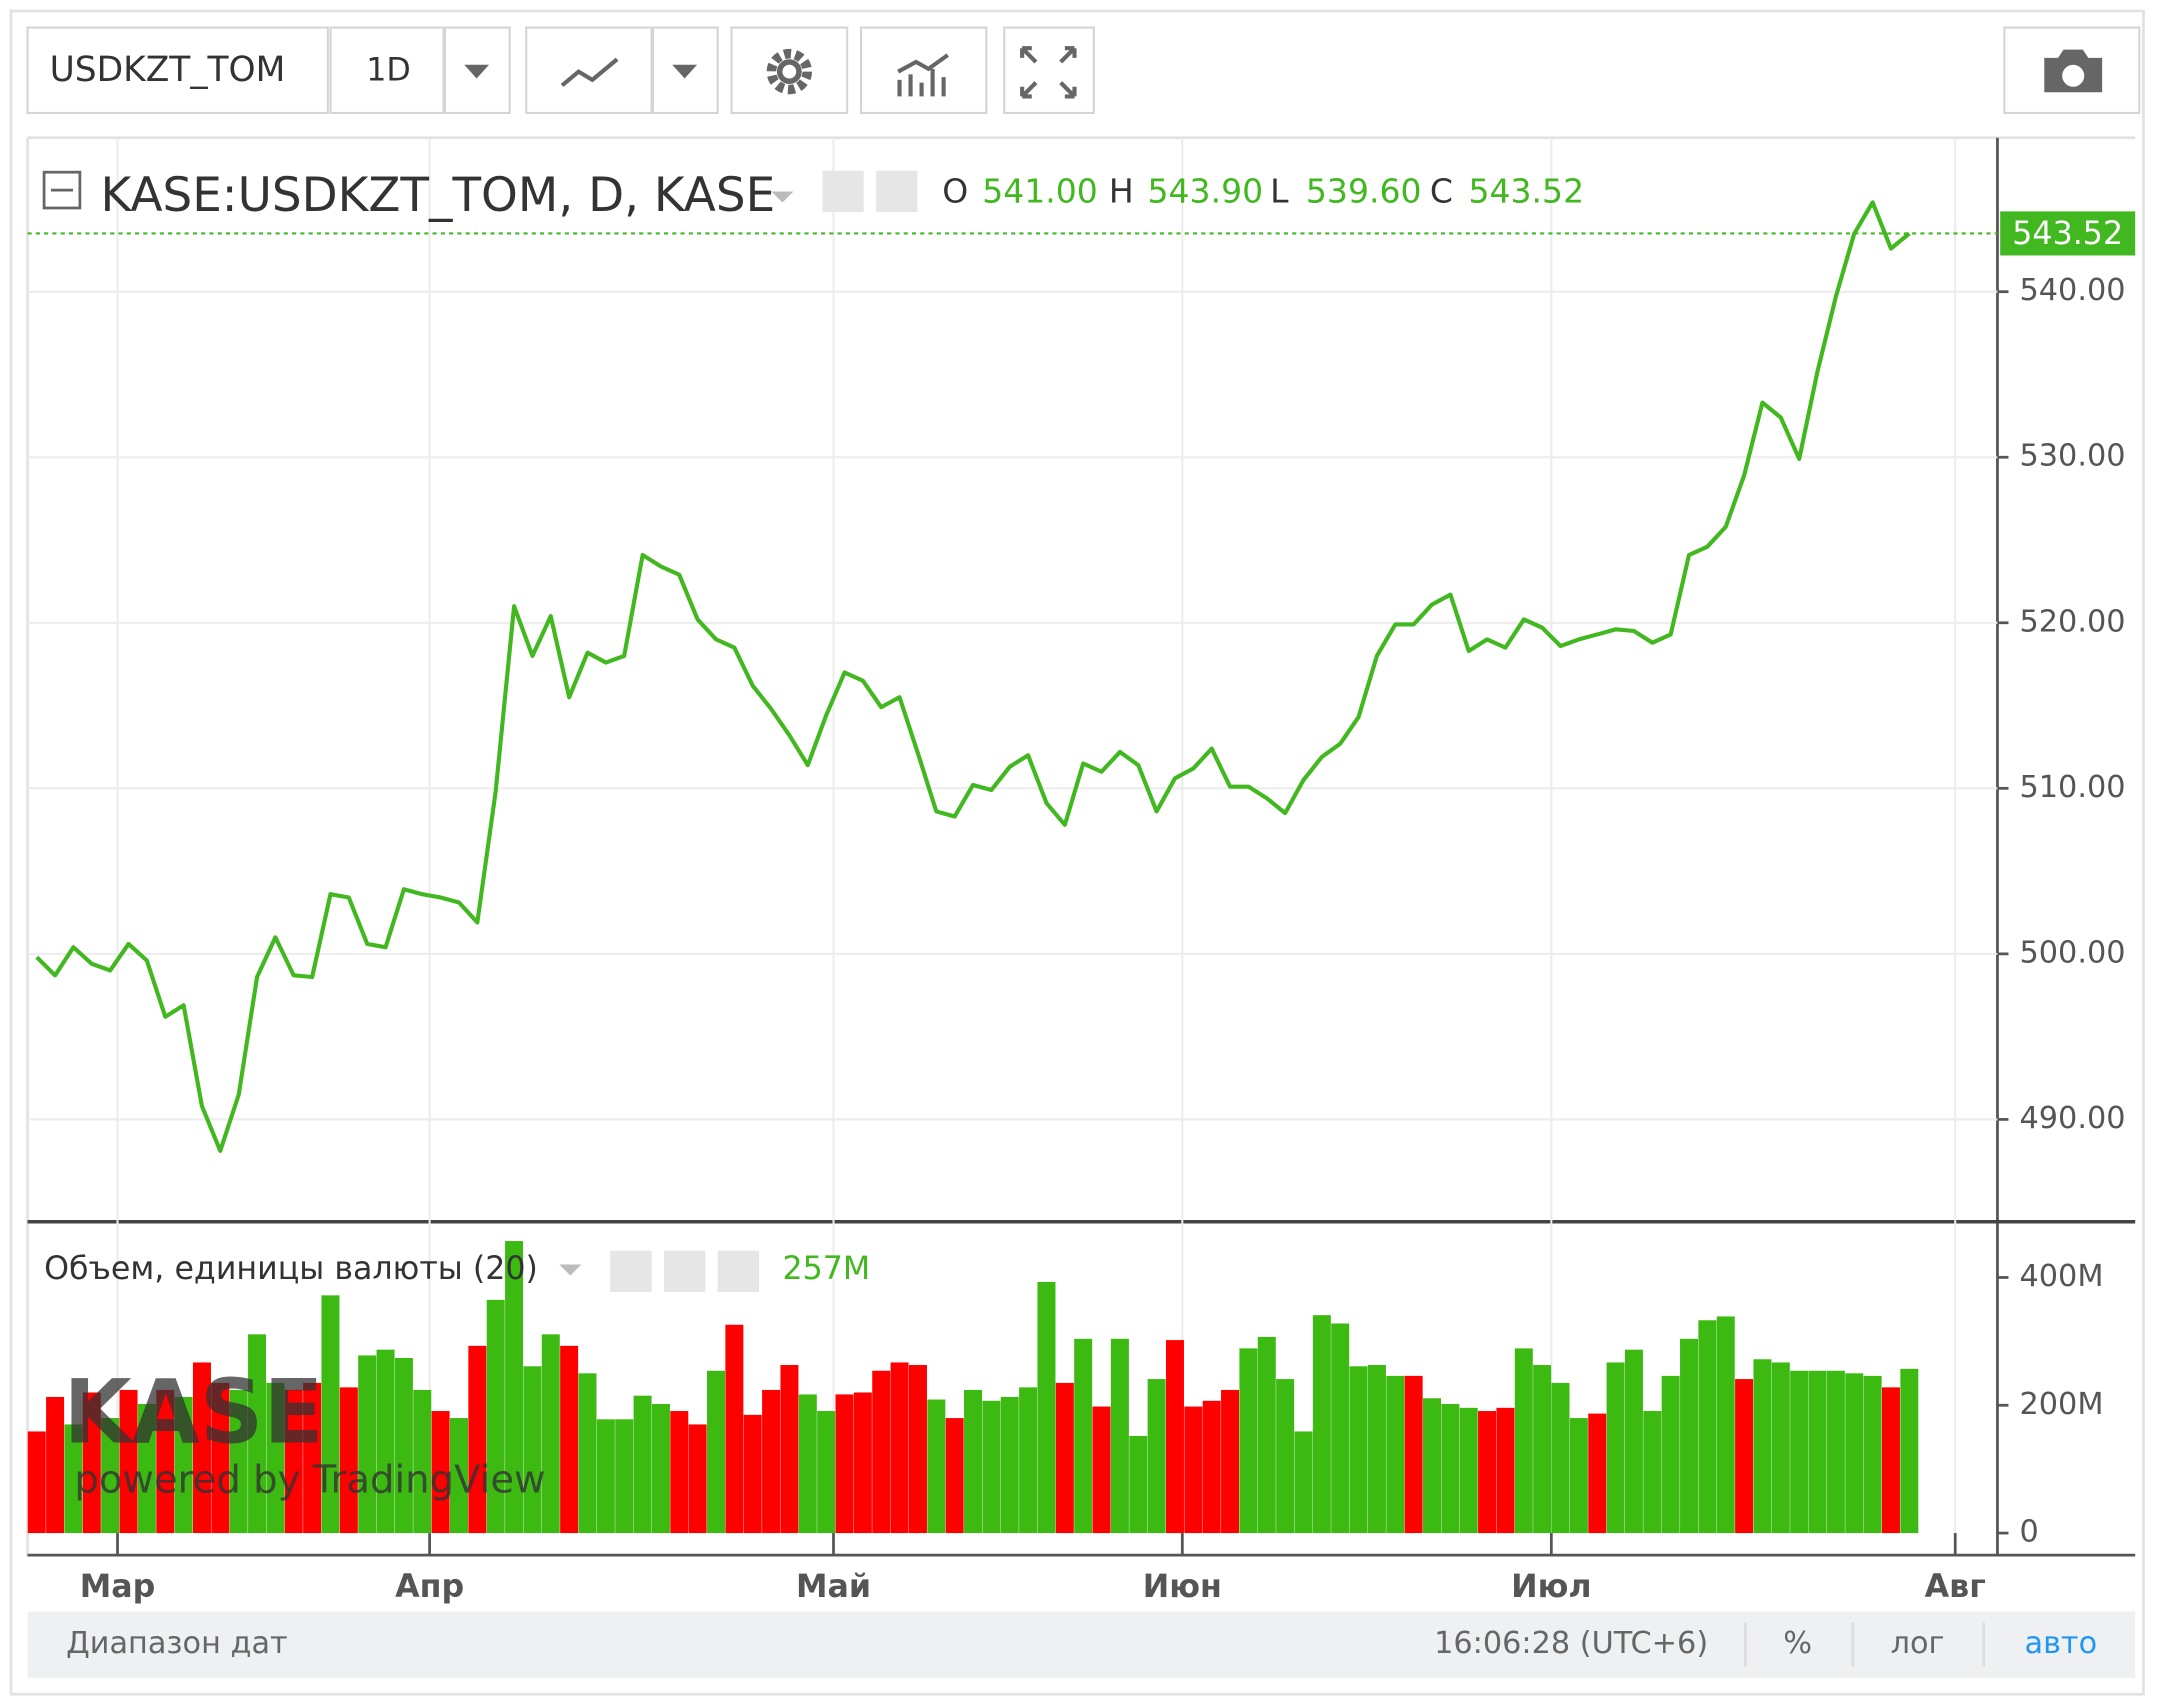 The width and height of the screenshot is (2160, 1708). What do you see at coordinates (1955, 1587) in the screenshot?
I see `x-tick-label: Авг` at bounding box center [1955, 1587].